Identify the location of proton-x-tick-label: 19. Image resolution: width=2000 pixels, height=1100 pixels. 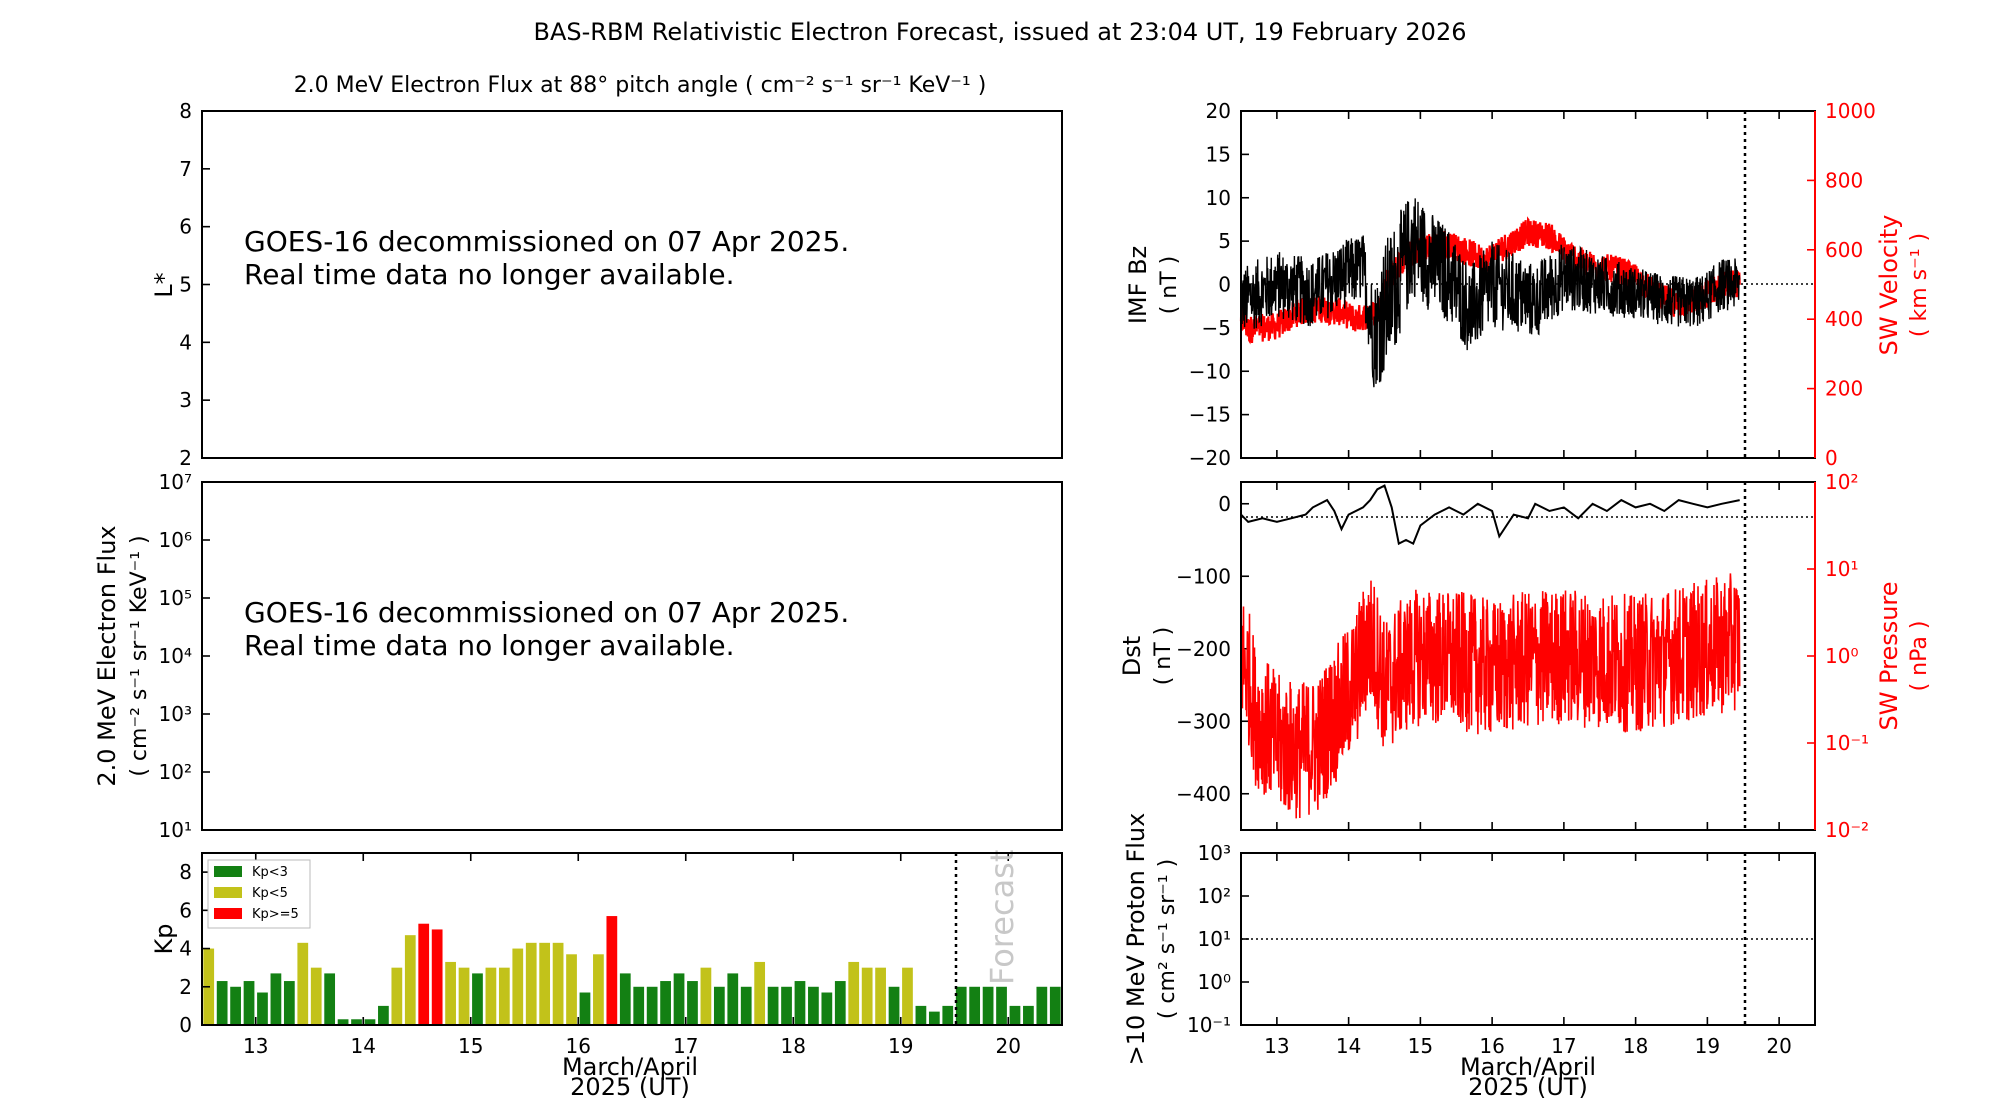
(1707, 1046).